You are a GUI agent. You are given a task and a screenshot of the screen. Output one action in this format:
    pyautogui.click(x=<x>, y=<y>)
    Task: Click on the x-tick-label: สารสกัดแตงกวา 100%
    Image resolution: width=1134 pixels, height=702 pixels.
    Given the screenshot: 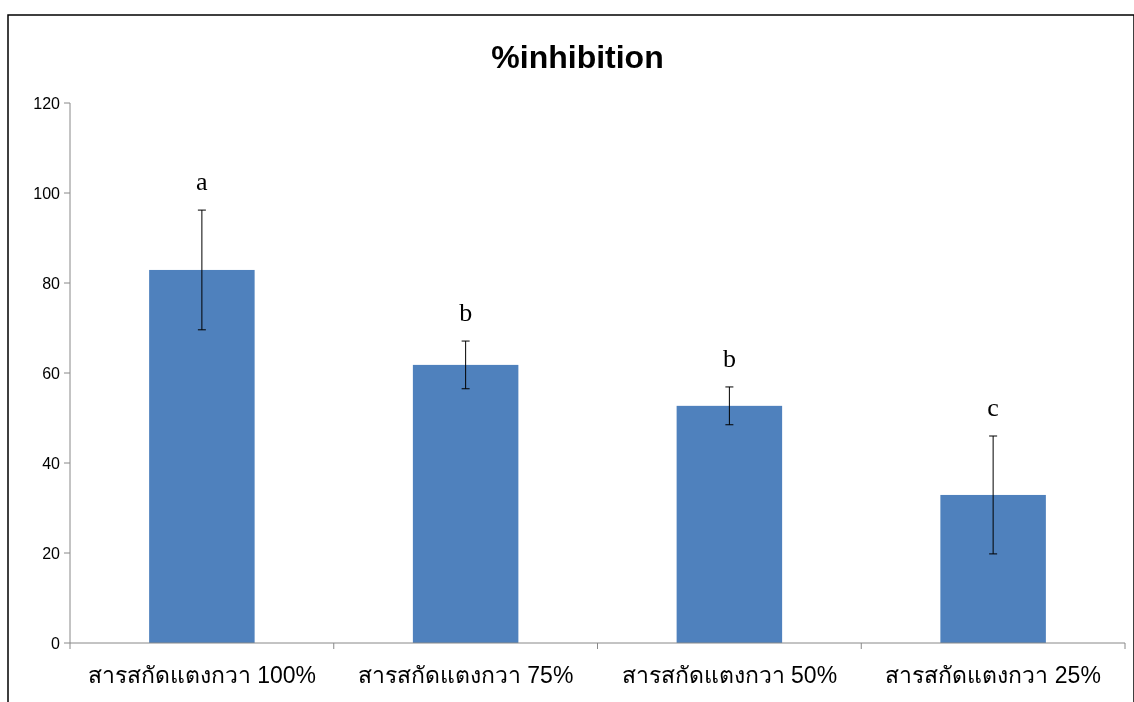 What is the action you would take?
    pyautogui.click(x=201, y=675)
    